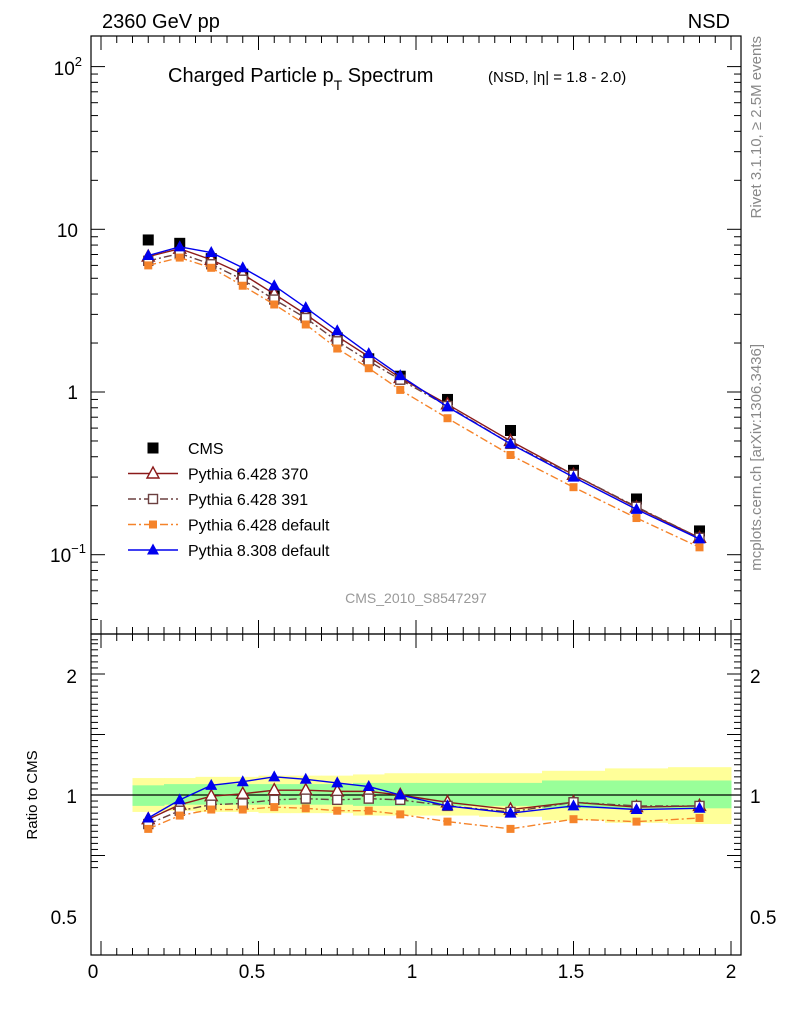 This screenshot has width=786, height=1024. I want to click on xtick-label-0.5: 0.5, so click(252, 972).